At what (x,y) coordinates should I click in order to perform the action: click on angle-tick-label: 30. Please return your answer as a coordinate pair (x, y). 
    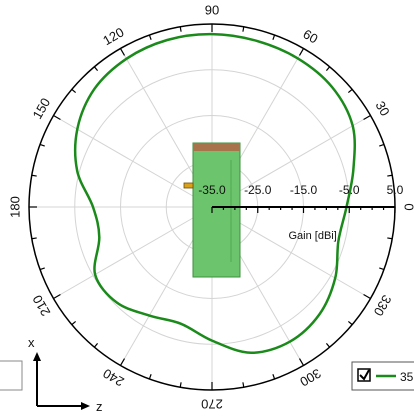
    Looking at the image, I should click on (383, 108).